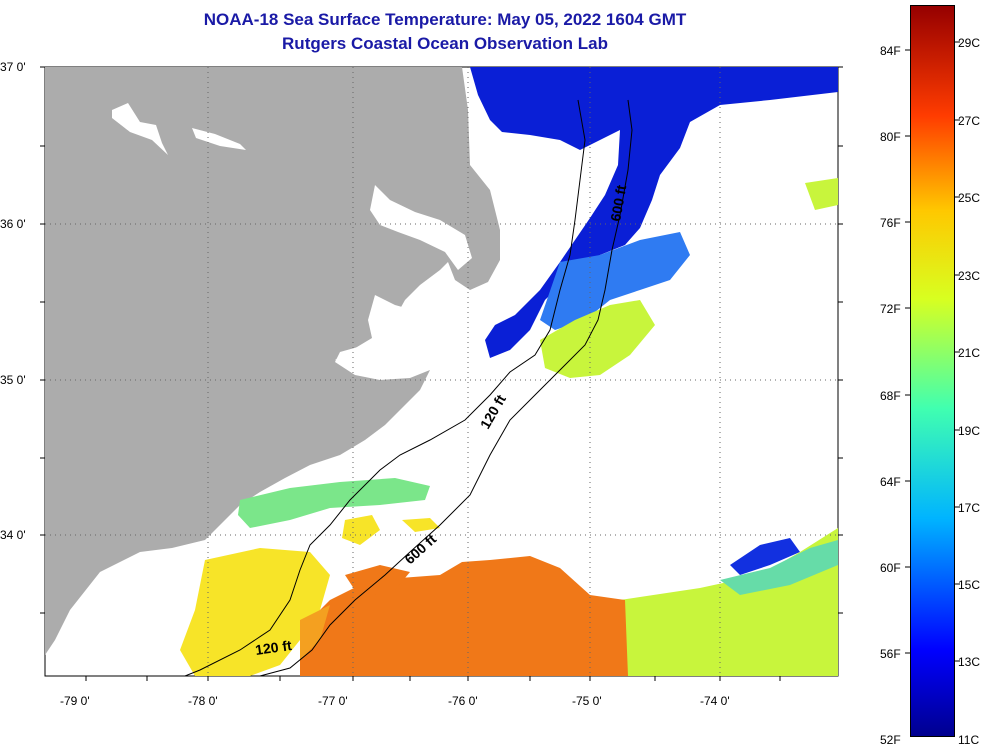  What do you see at coordinates (969, 585) in the screenshot?
I see `colorbar-c-label: 15C` at bounding box center [969, 585].